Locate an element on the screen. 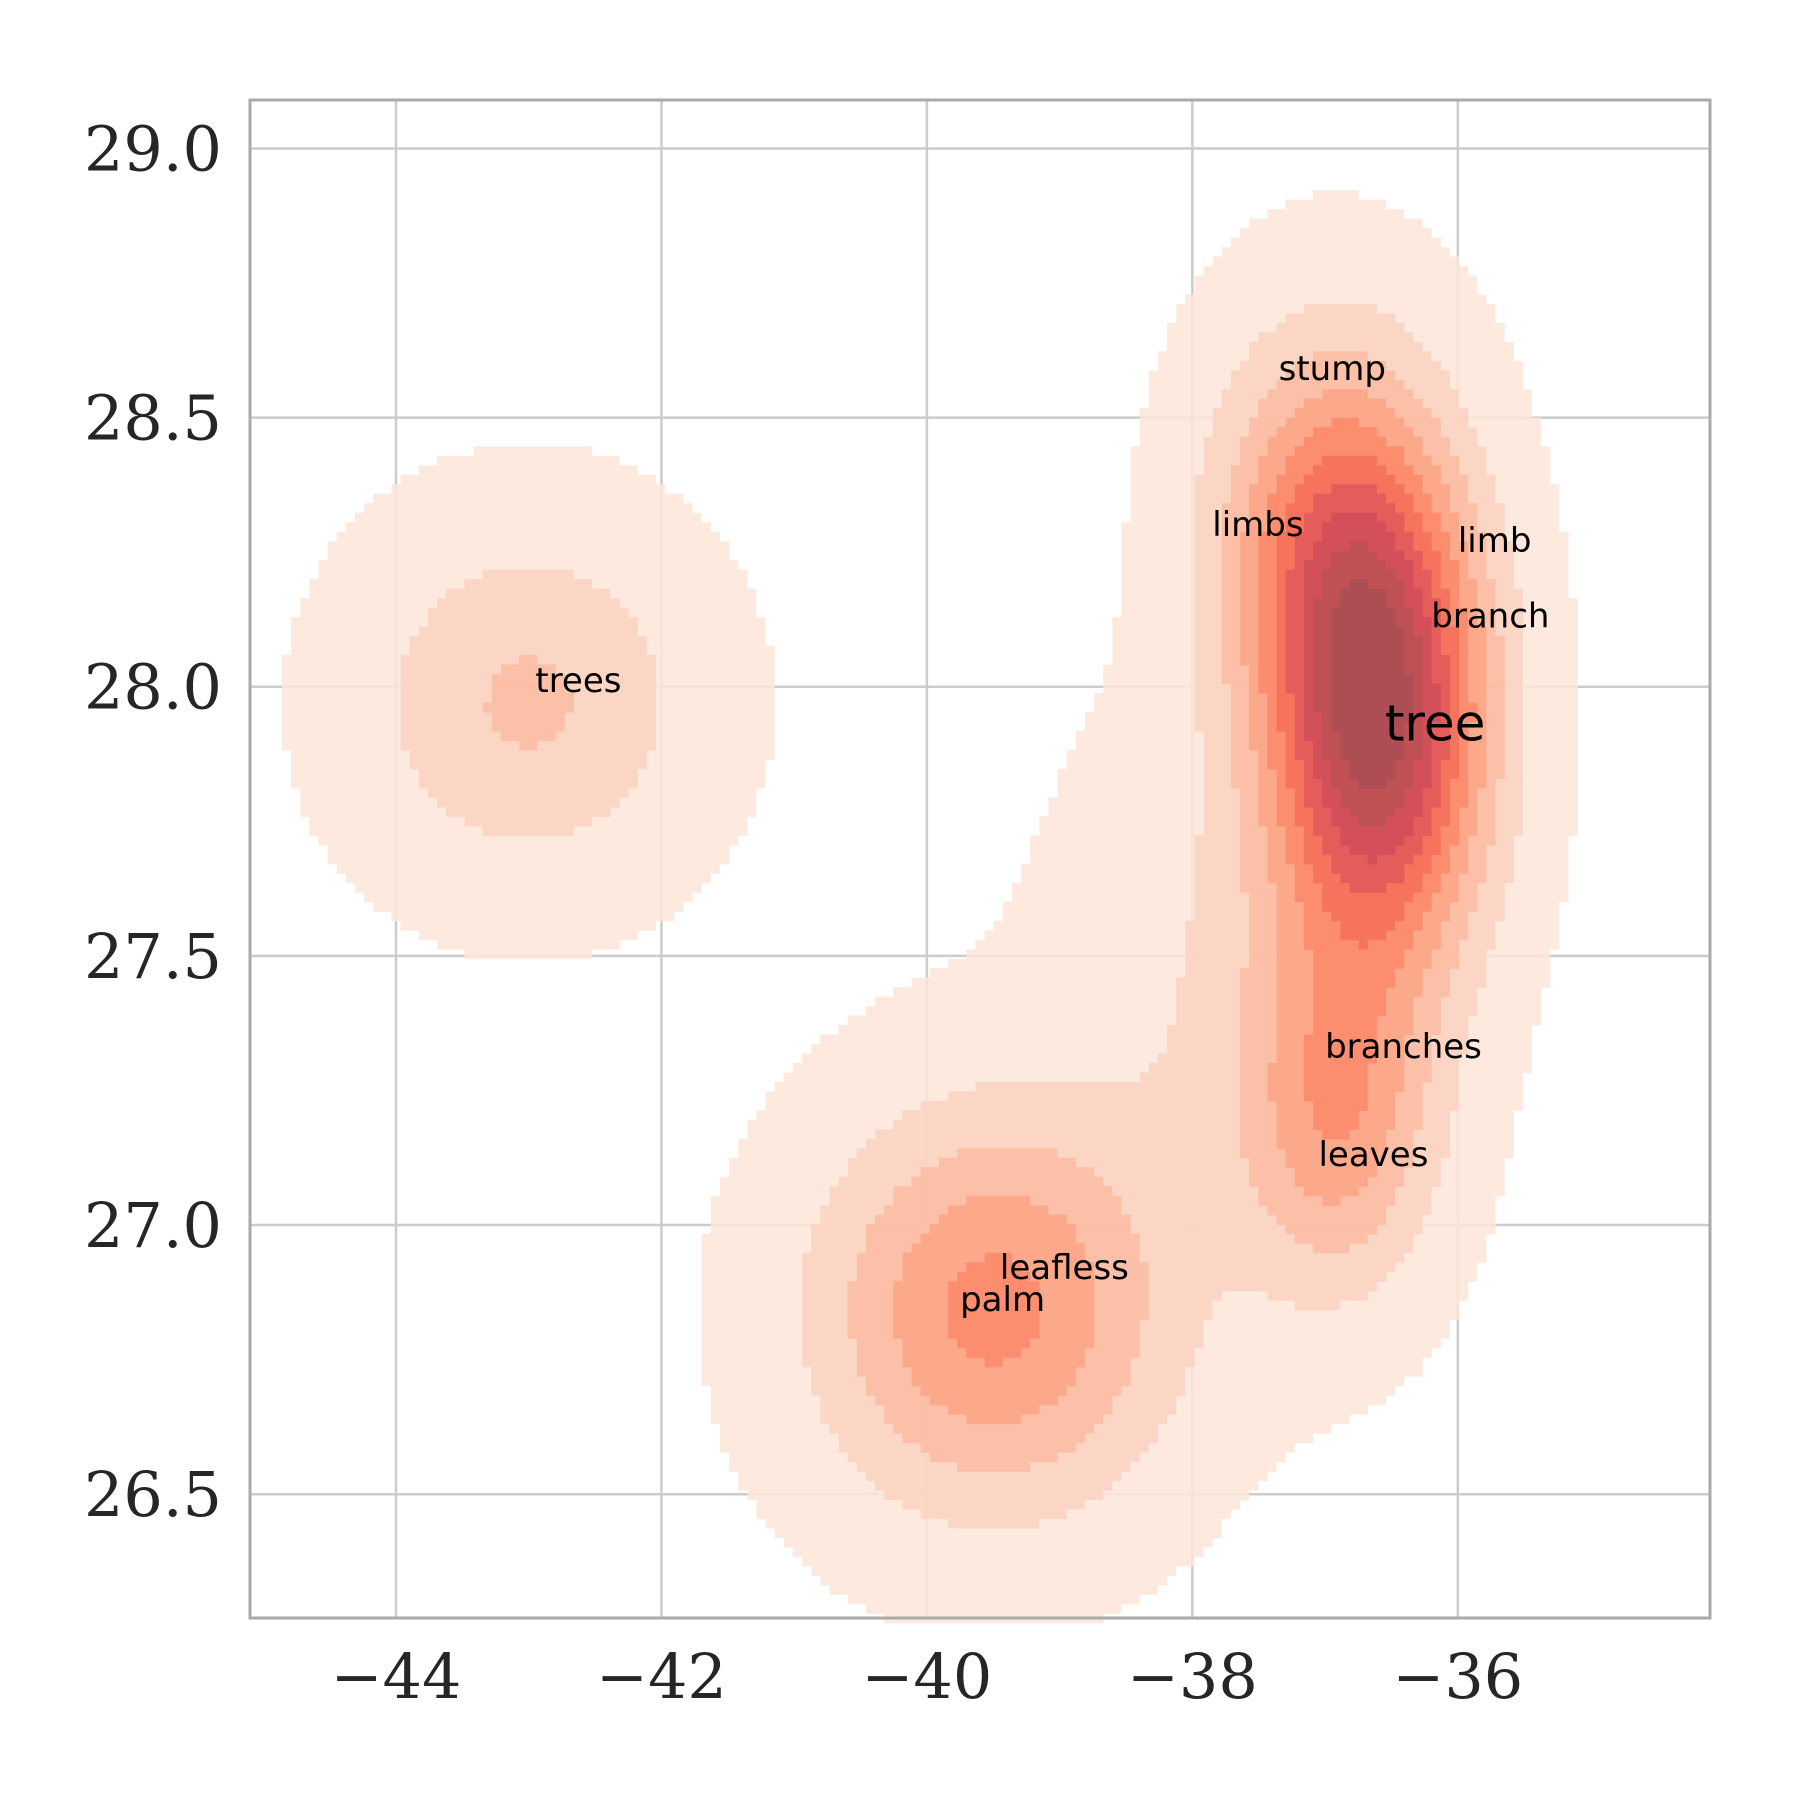  word-label-palm: palm is located at coordinates (1002, 1300).